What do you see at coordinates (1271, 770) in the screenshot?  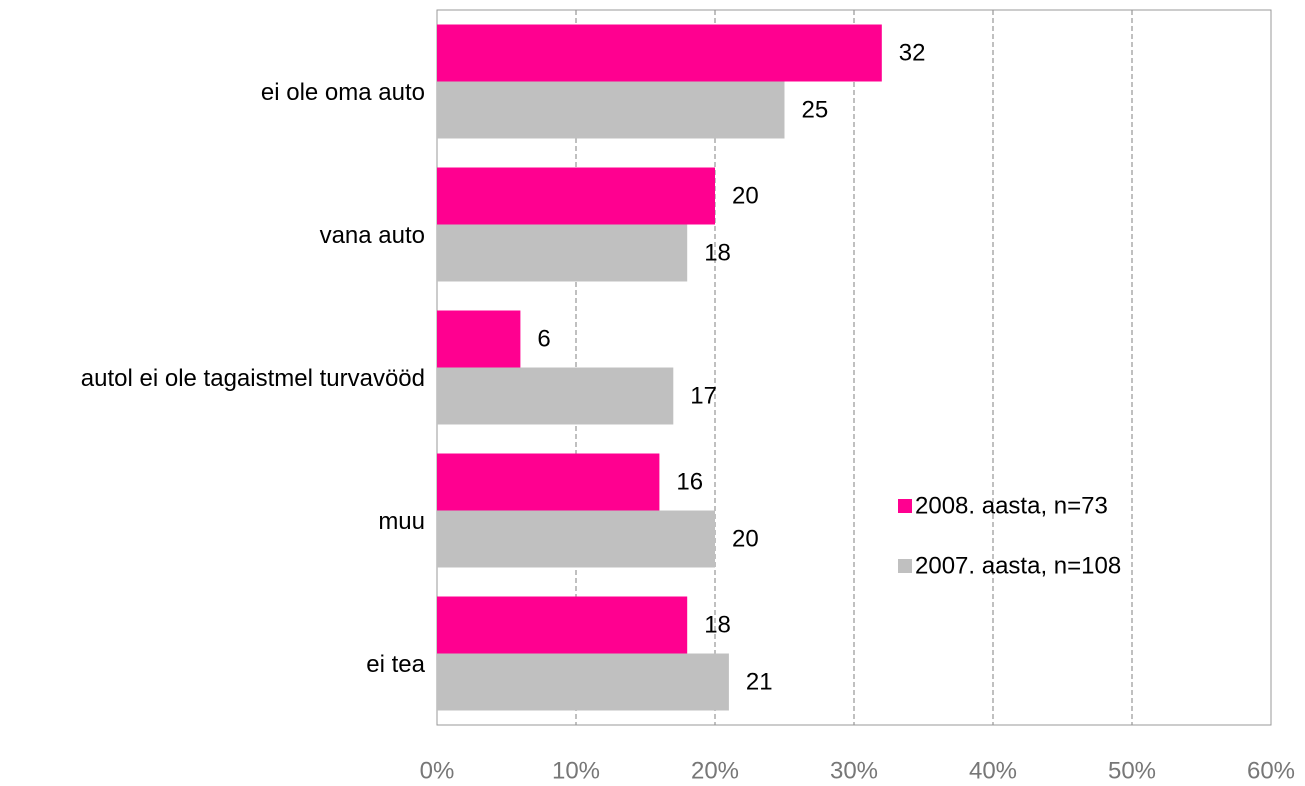 I see `x-tick-label: 60%` at bounding box center [1271, 770].